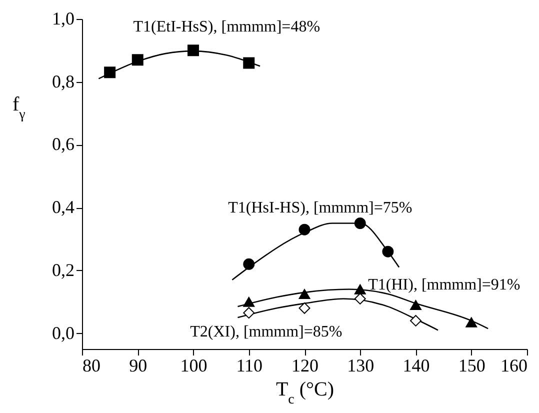 The image size is (539, 413). Describe the element at coordinates (91, 366) in the screenshot. I see `x-tick-label: 80` at that location.